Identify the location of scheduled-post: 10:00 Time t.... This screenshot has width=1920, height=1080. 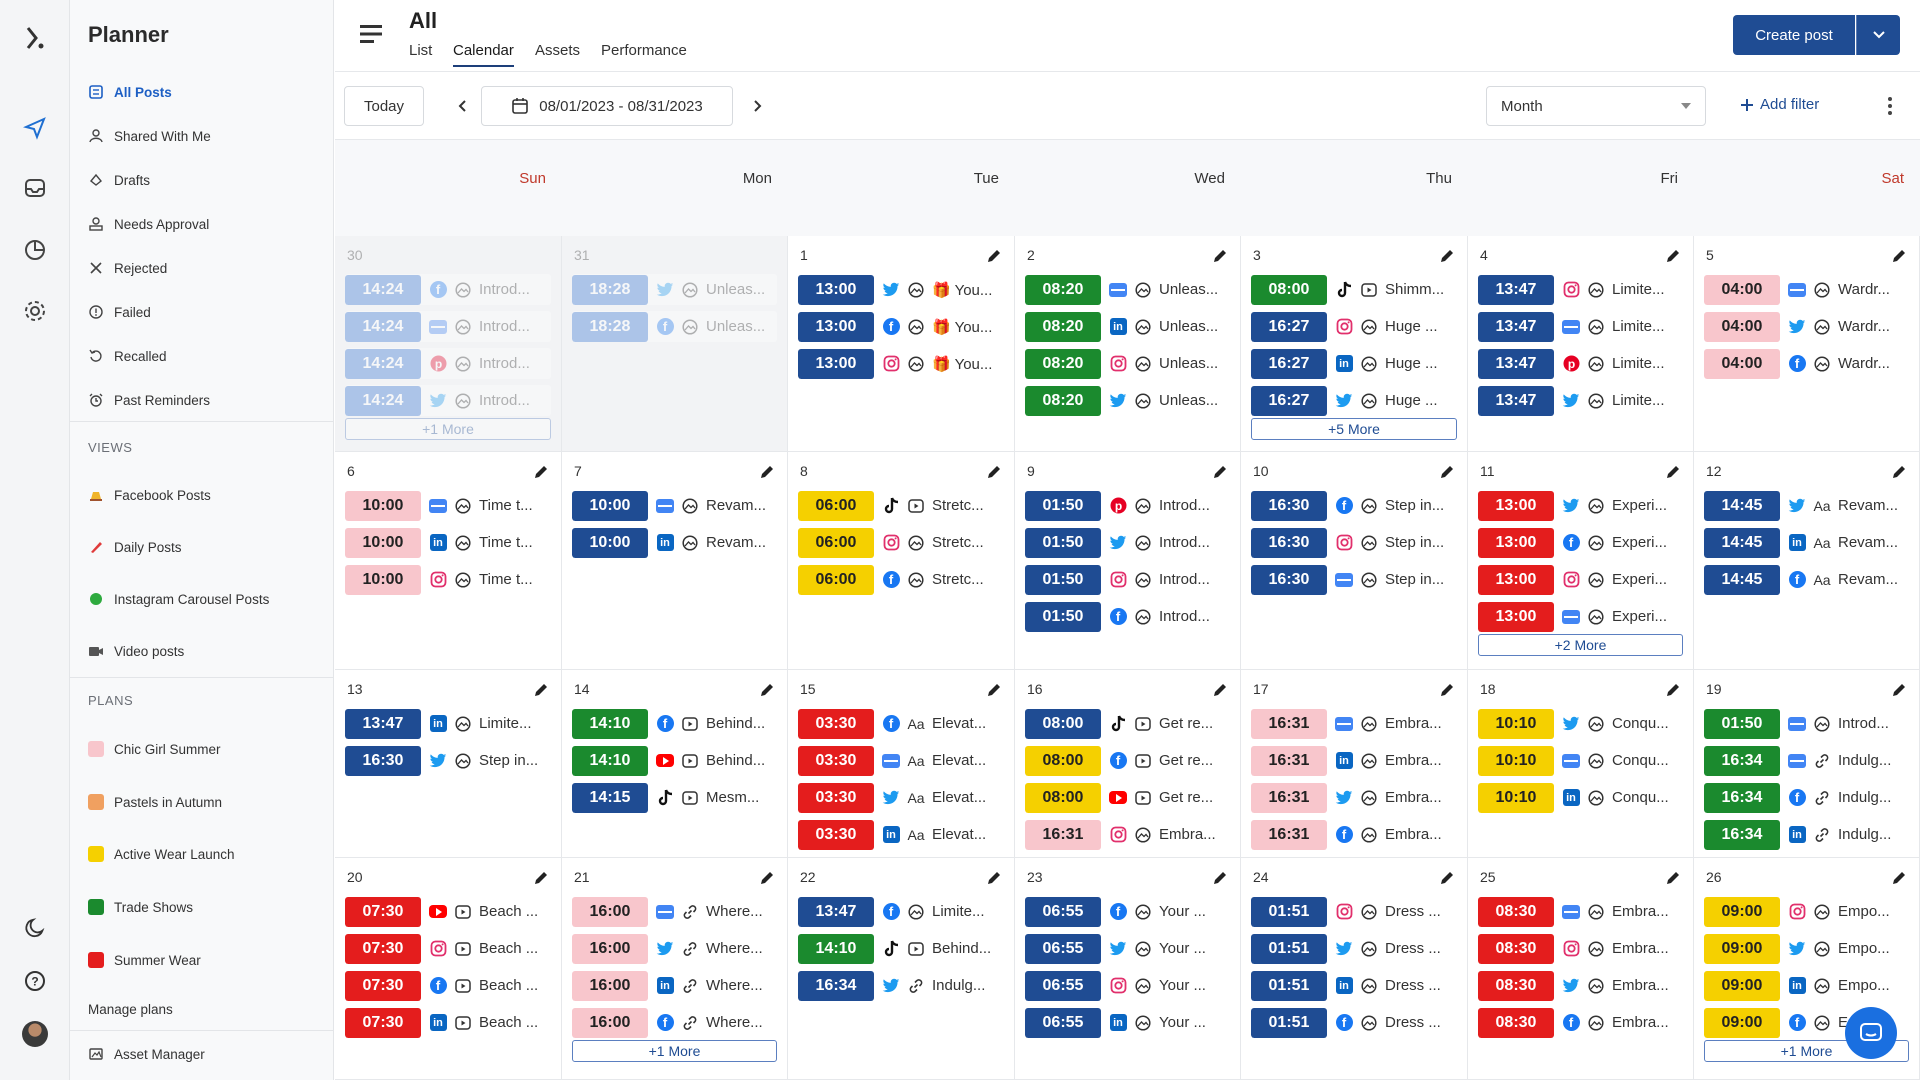
(448, 505).